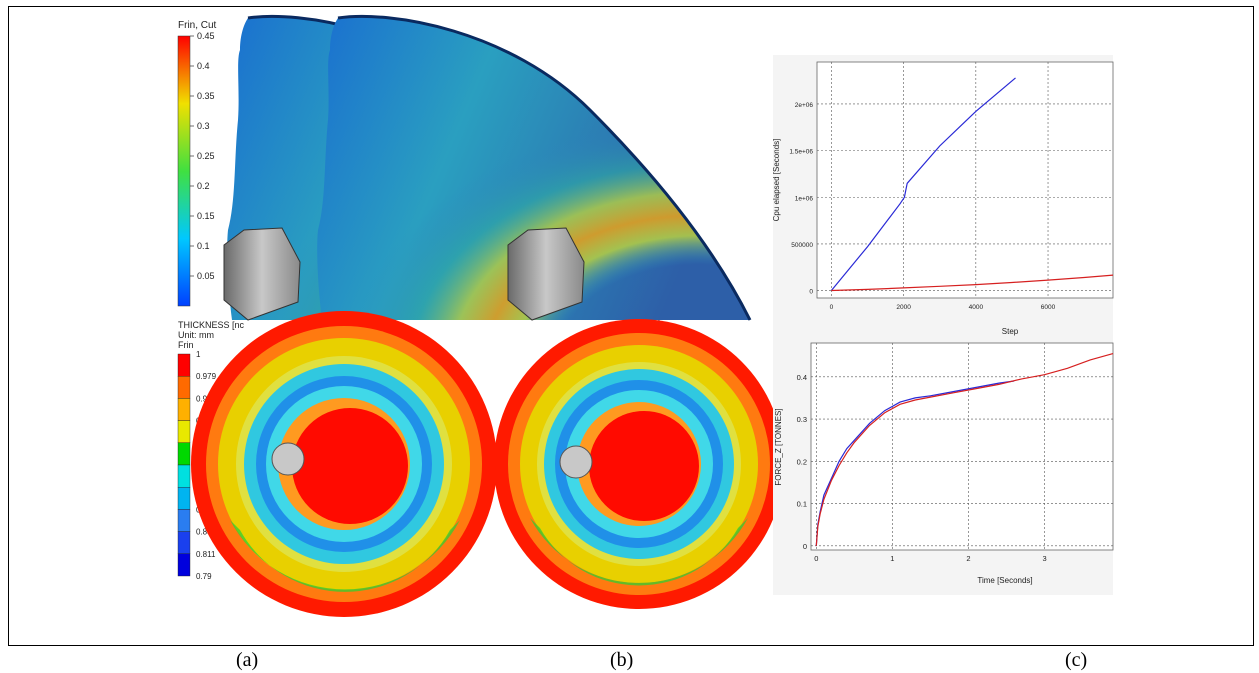 The height and width of the screenshot is (673, 1259). I want to click on x-tick-label: 4000, so click(976, 307).